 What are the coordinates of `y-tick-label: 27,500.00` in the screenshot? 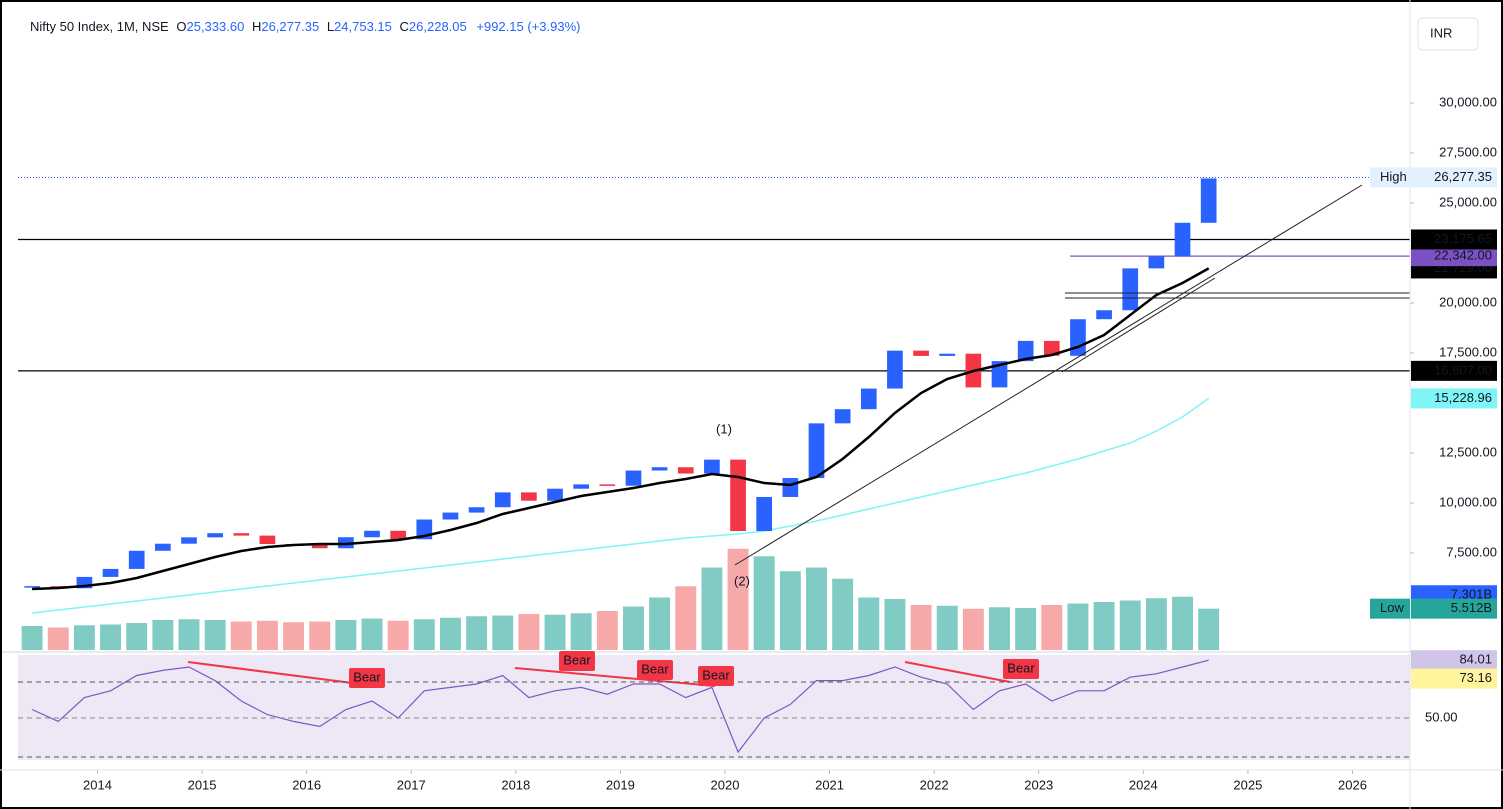 It's located at (1468, 151).